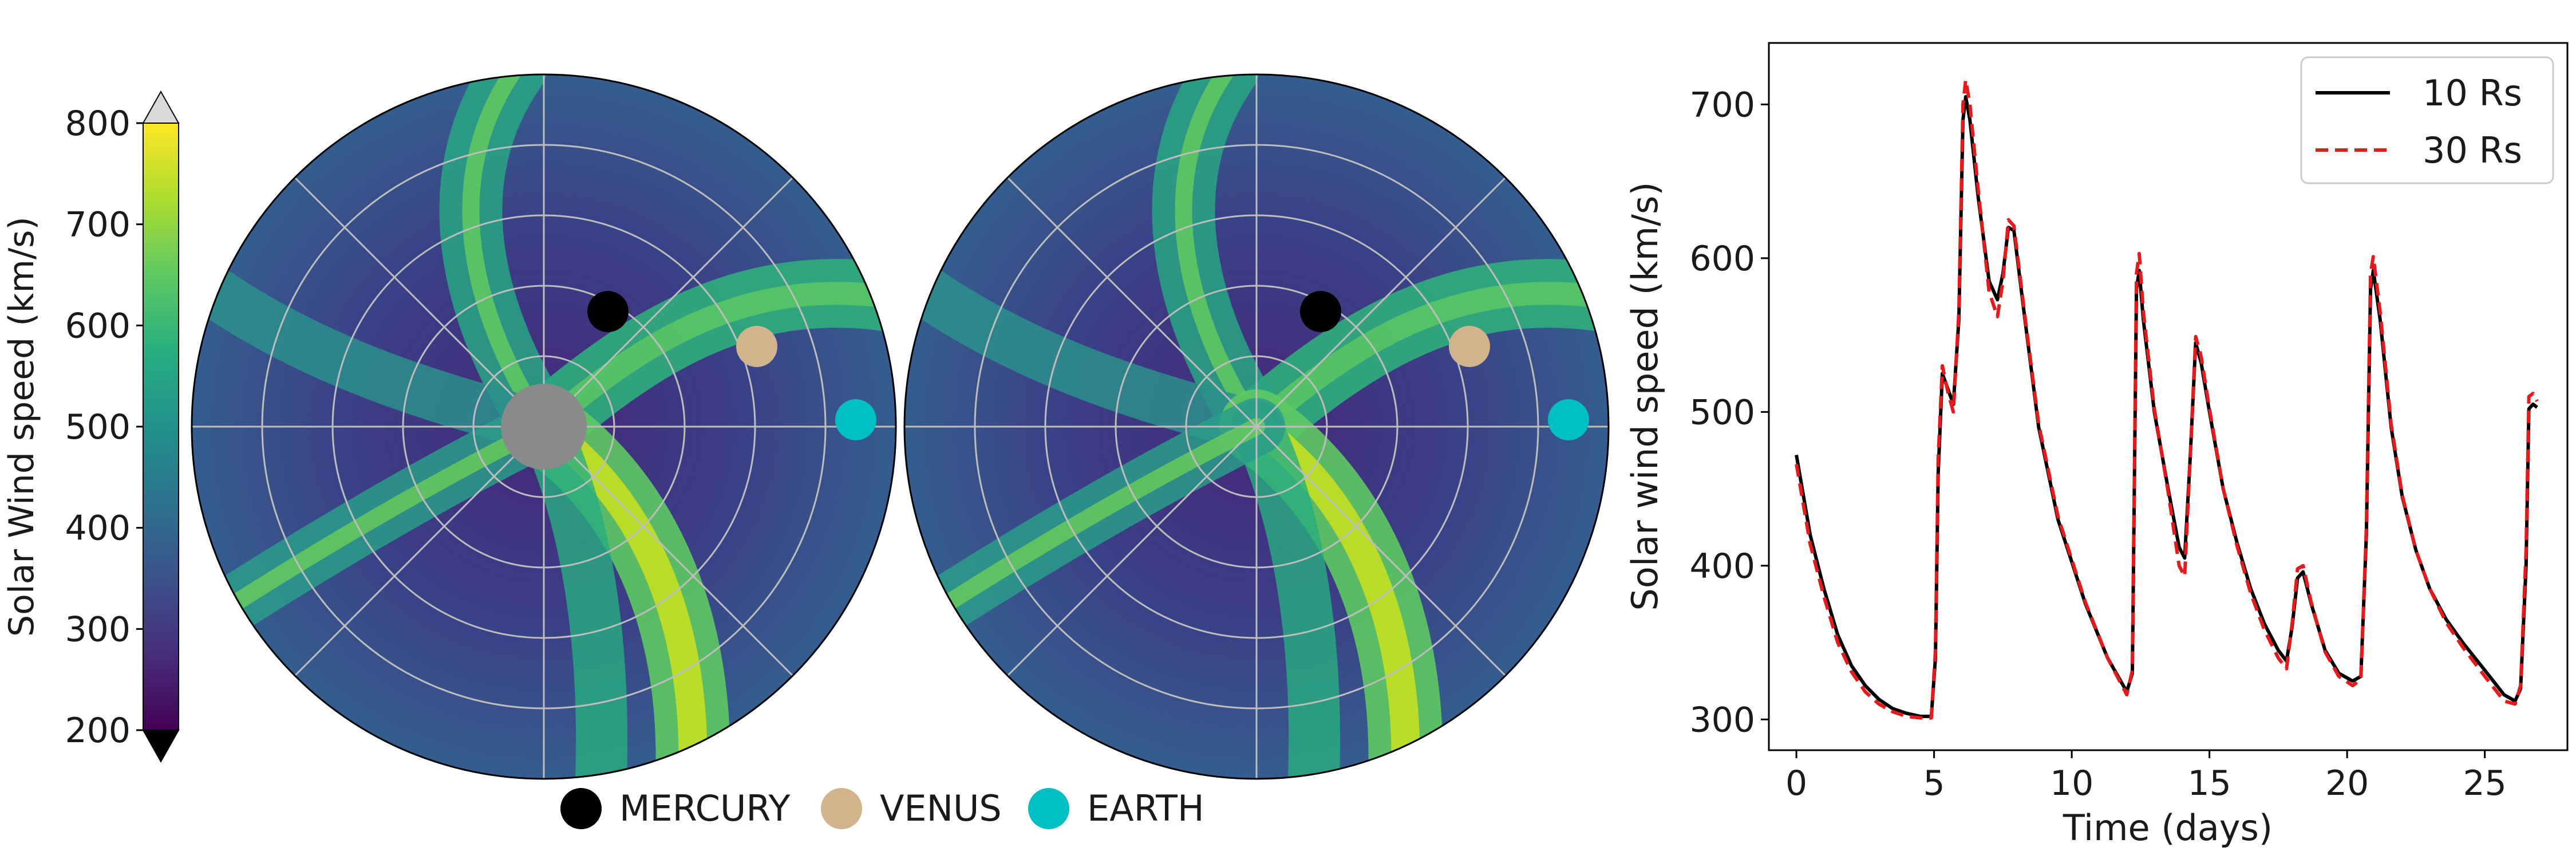 The image size is (2576, 859). I want to click on legend-mercury-label: MERCURY, so click(704, 808).